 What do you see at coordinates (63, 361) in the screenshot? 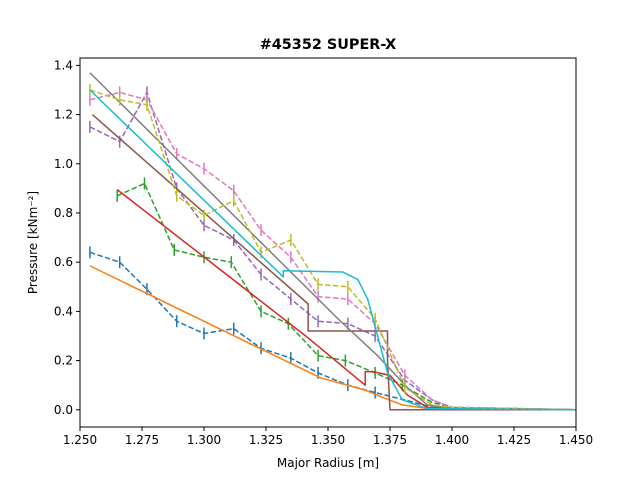
I see `y-tick-label: 0.2` at bounding box center [63, 361].